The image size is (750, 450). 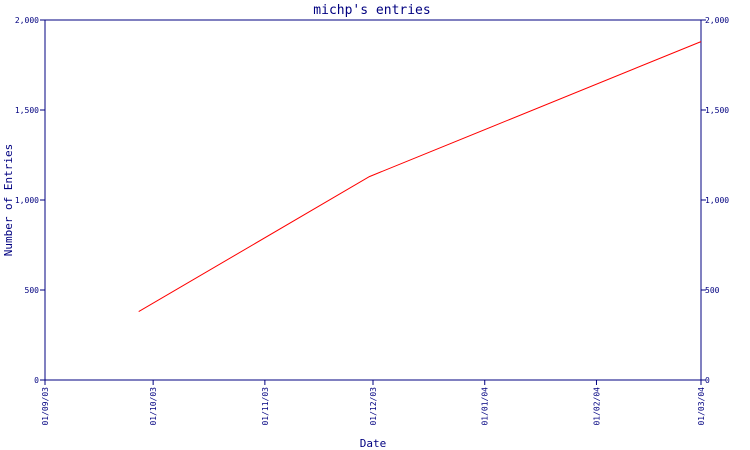 I want to click on x-tick-label: 01/02/04, so click(x=596, y=406).